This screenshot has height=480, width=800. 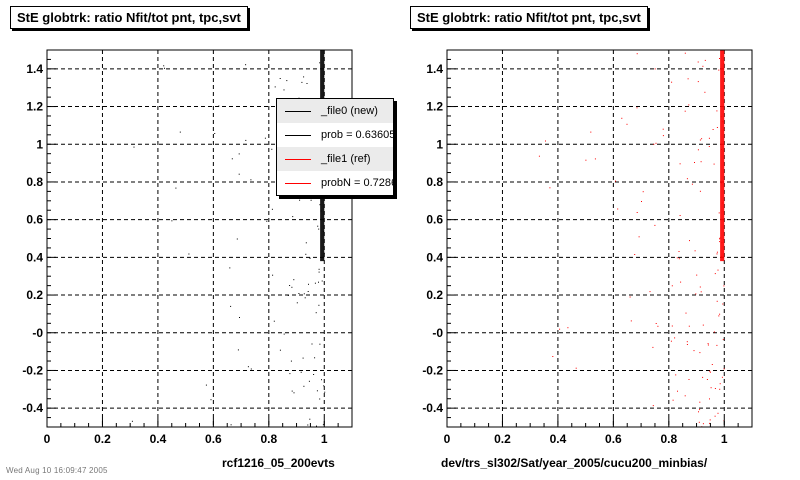 I want to click on legend-label: prob = 0.636053, so click(x=357, y=135).